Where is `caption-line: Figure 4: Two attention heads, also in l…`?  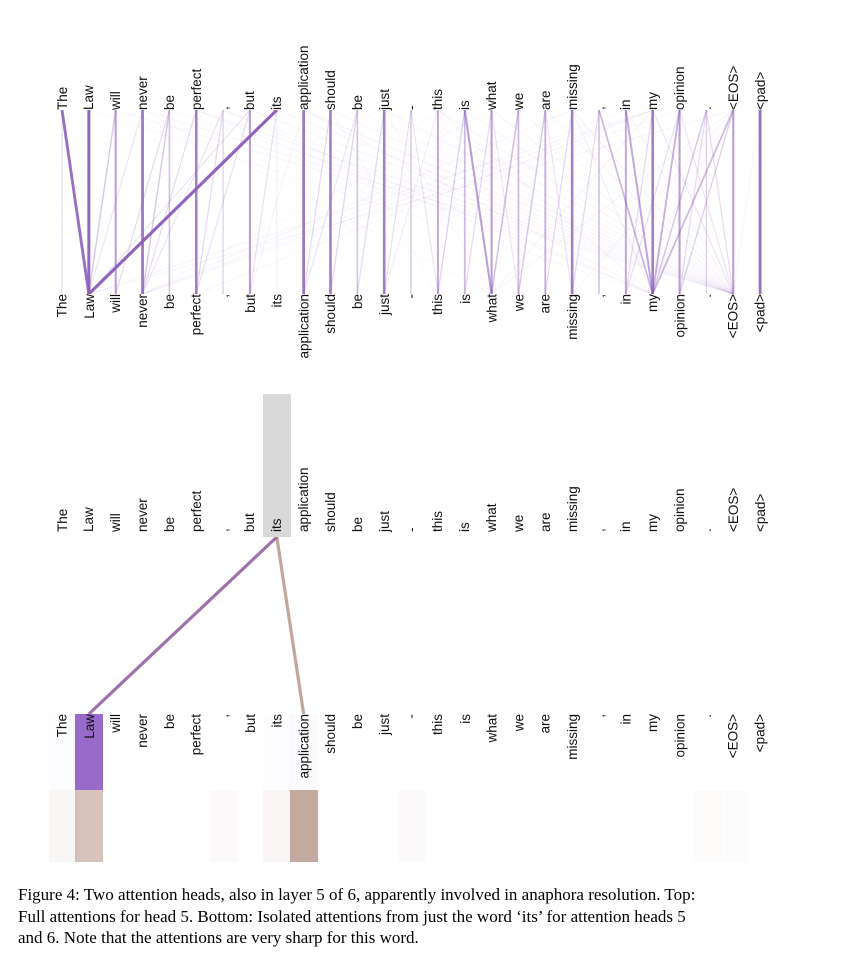 caption-line: Figure 4: Two attention heads, also in l… is located at coordinates (357, 894).